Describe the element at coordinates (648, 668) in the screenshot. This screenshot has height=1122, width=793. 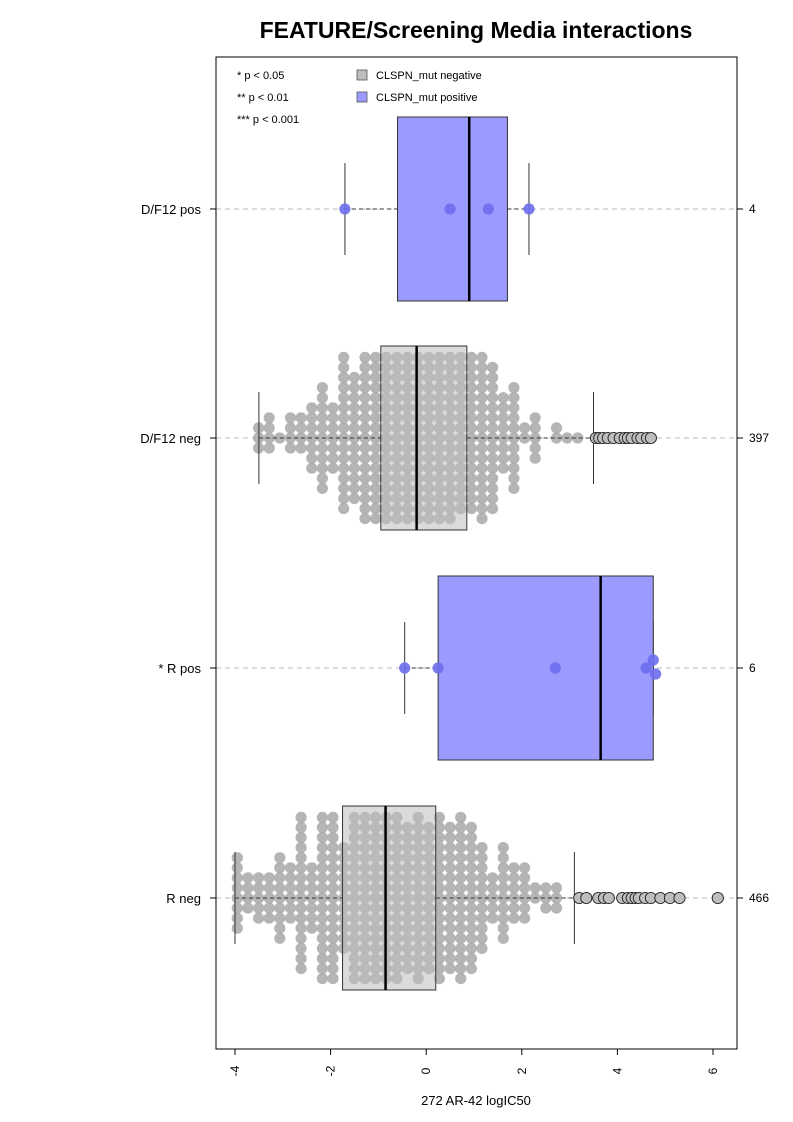
I see `outlier-points` at that location.